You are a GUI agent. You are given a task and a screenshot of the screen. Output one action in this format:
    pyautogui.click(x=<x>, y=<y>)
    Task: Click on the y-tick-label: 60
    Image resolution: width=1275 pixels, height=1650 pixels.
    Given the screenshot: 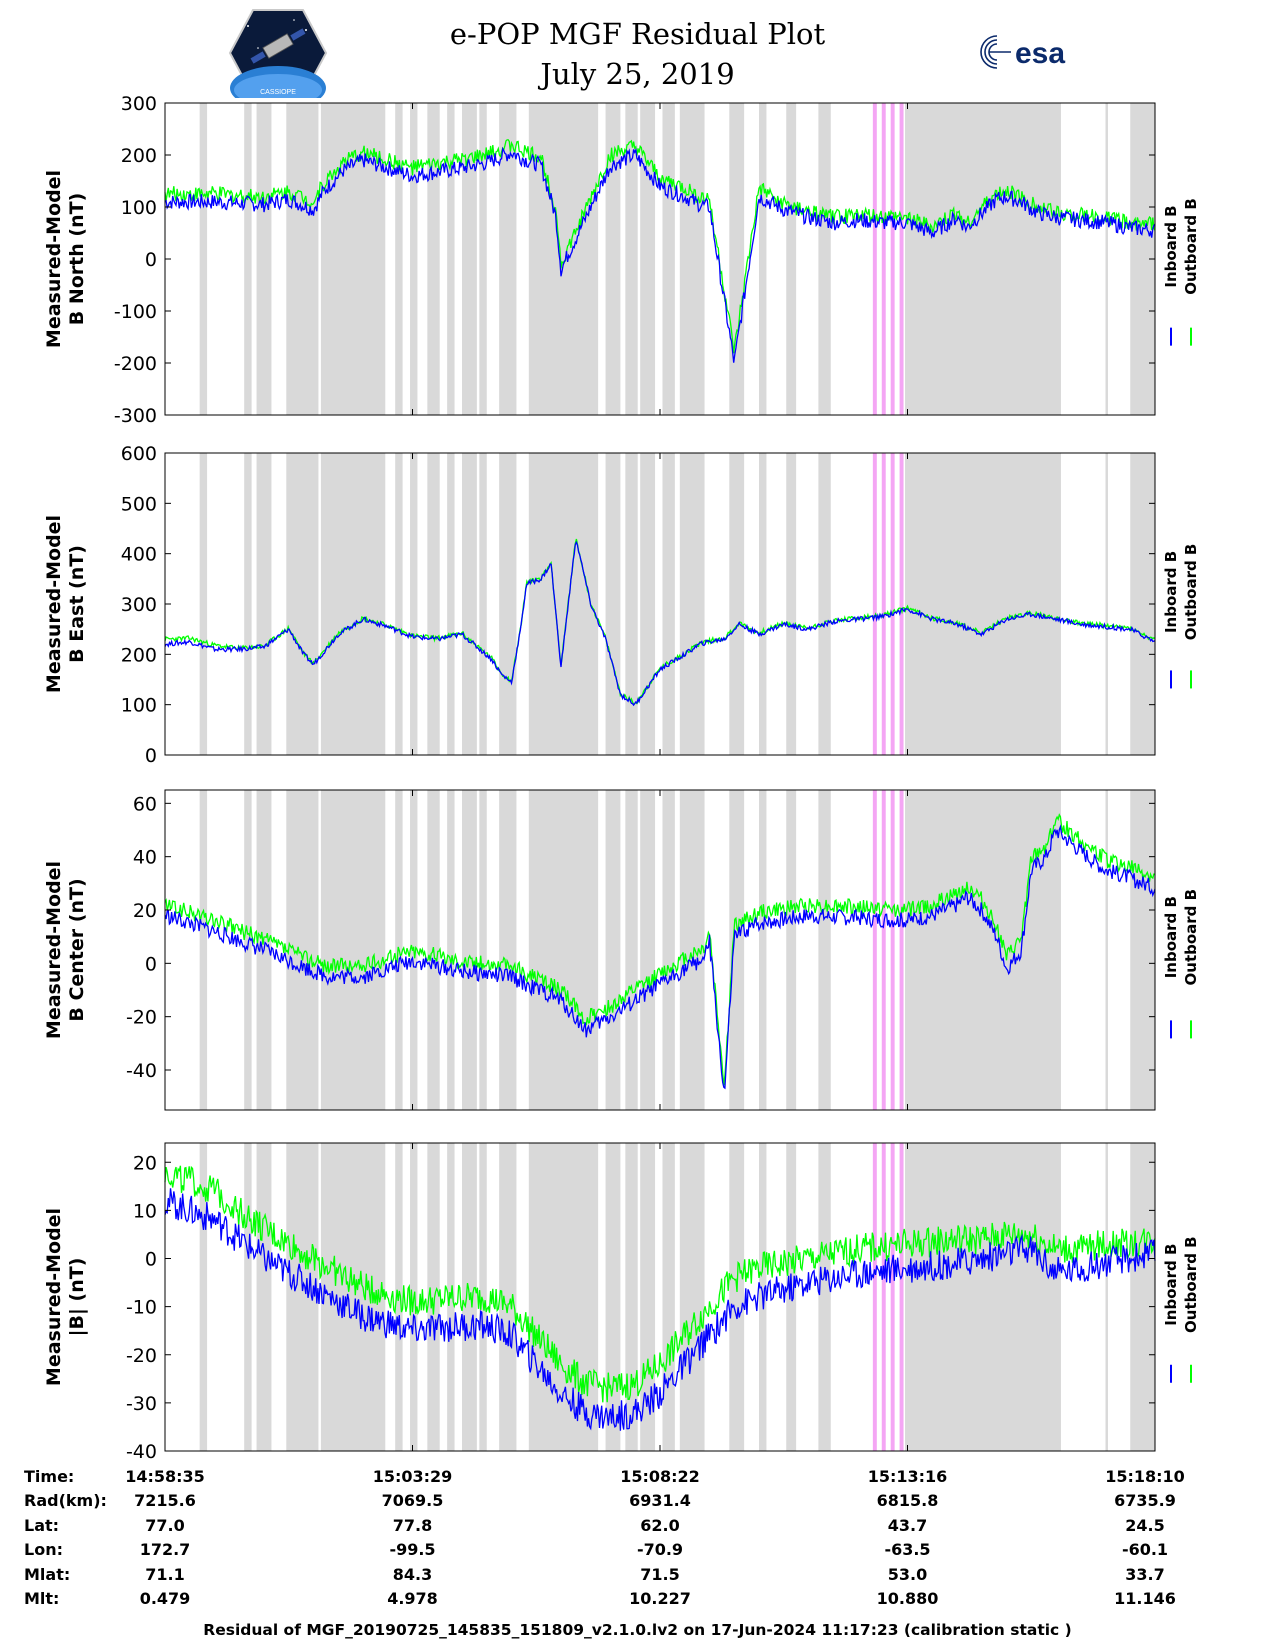 What is the action you would take?
    pyautogui.click(x=145, y=804)
    